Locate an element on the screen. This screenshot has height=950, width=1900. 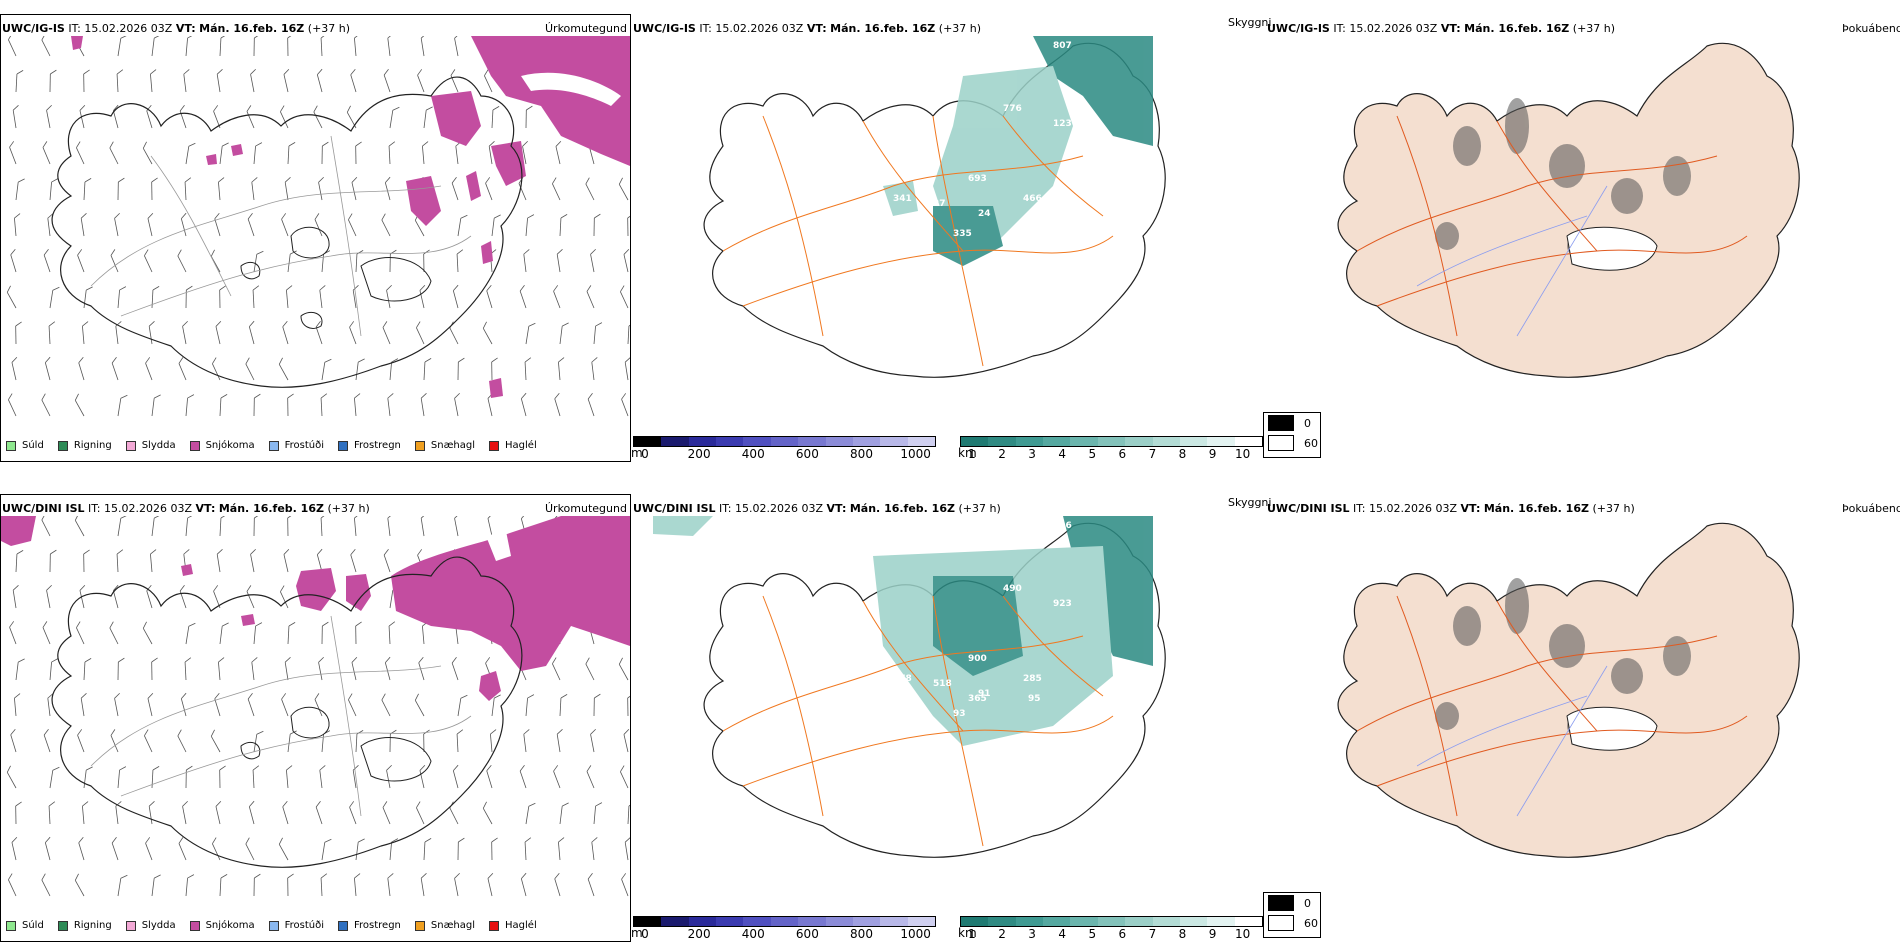
colorbar-tick: 9 is located at coordinates (1212, 454).